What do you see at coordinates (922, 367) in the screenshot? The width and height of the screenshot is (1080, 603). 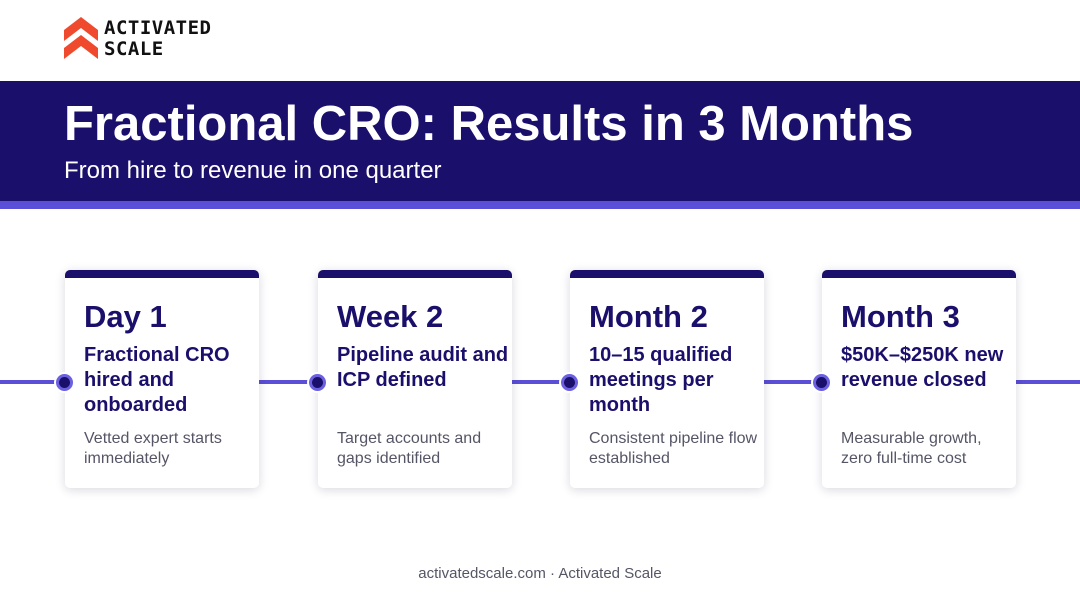 I see `milestone-outcome: $50K–$250K new revenue closed` at bounding box center [922, 367].